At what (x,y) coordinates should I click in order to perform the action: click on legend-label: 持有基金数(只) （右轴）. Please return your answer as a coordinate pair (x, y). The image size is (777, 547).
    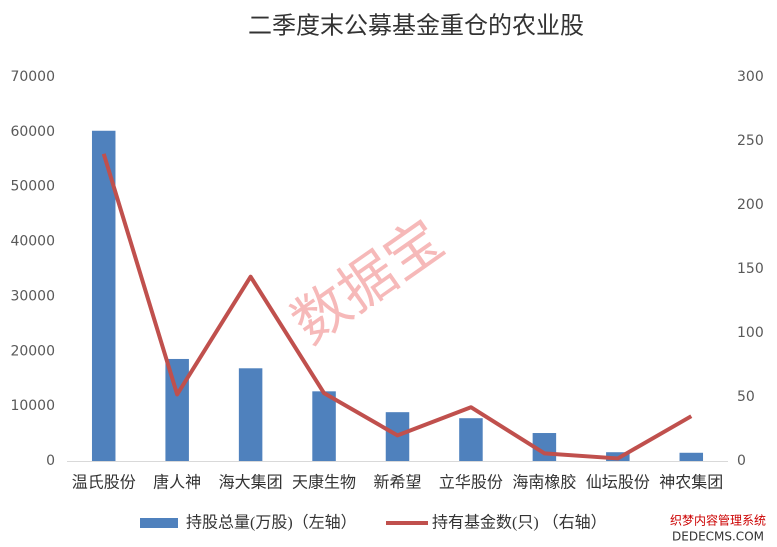
    Looking at the image, I should click on (519, 523).